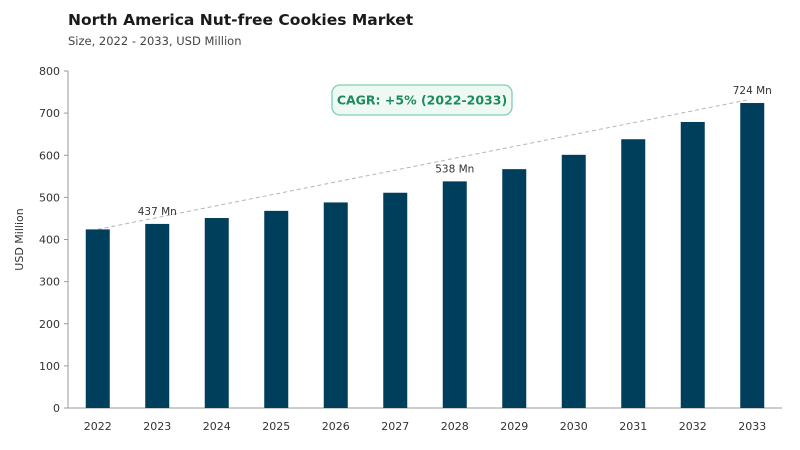 Image resolution: width=800 pixels, height=450 pixels. I want to click on data-label: 437 Mn, so click(157, 212).